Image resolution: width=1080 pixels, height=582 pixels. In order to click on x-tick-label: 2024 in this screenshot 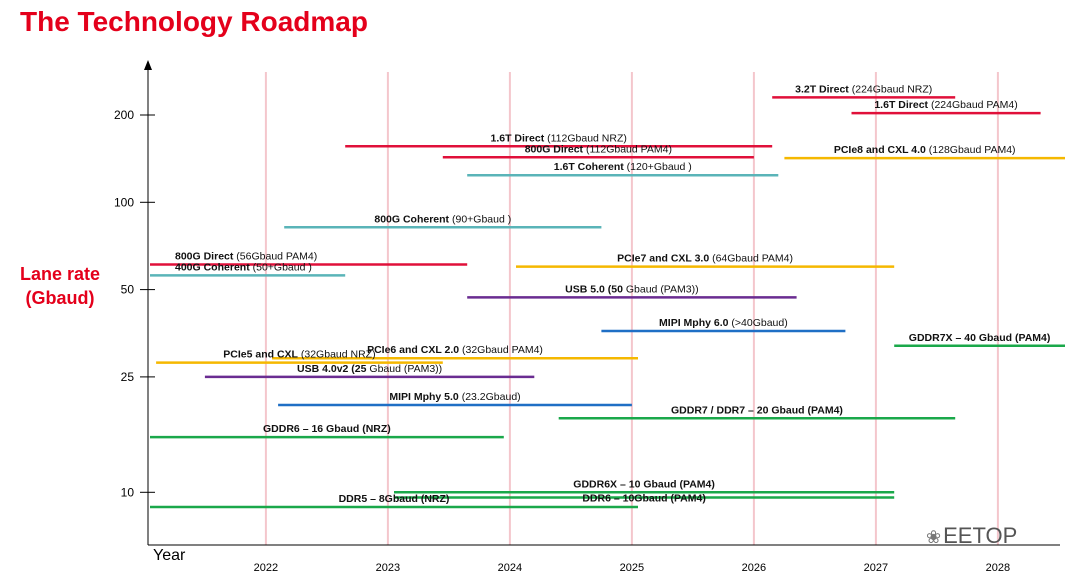, I will do `click(510, 568)`.